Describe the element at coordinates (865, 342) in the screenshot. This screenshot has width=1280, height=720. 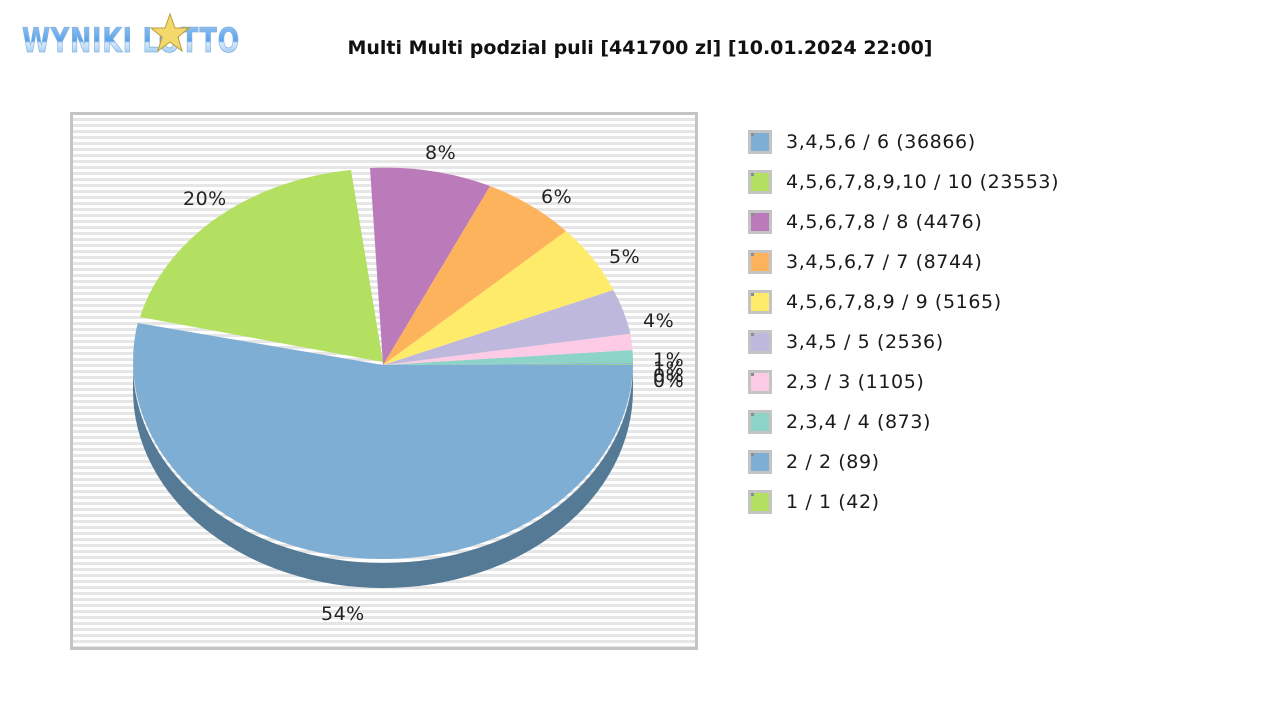
I see `legend-label: 3,4,5 / 5 (2536)` at that location.